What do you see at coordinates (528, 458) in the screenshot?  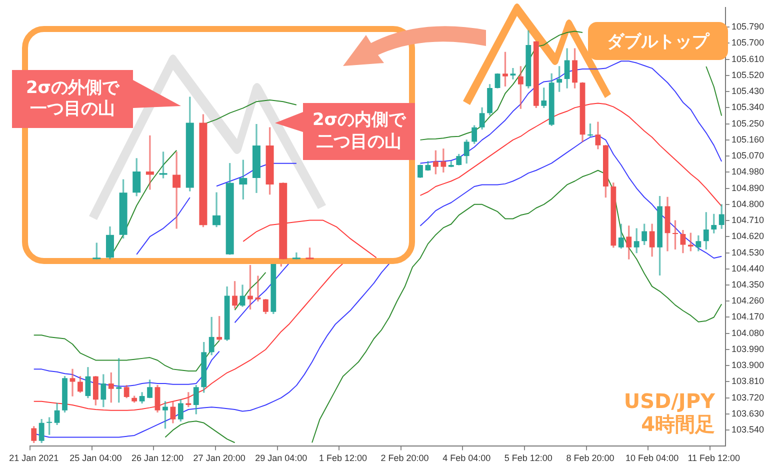 I see `x-tick-label: 5 Feb 12:00` at bounding box center [528, 458].